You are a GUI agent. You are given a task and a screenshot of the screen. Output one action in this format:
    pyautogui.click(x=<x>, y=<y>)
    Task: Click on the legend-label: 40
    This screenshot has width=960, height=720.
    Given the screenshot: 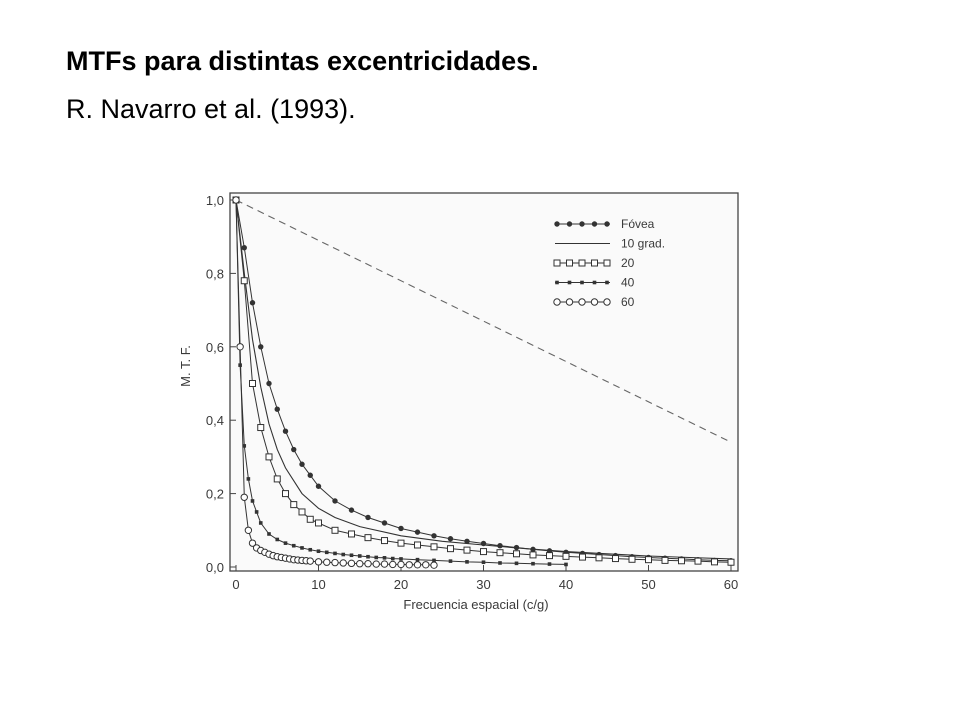 What is the action you would take?
    pyautogui.click(x=628, y=283)
    